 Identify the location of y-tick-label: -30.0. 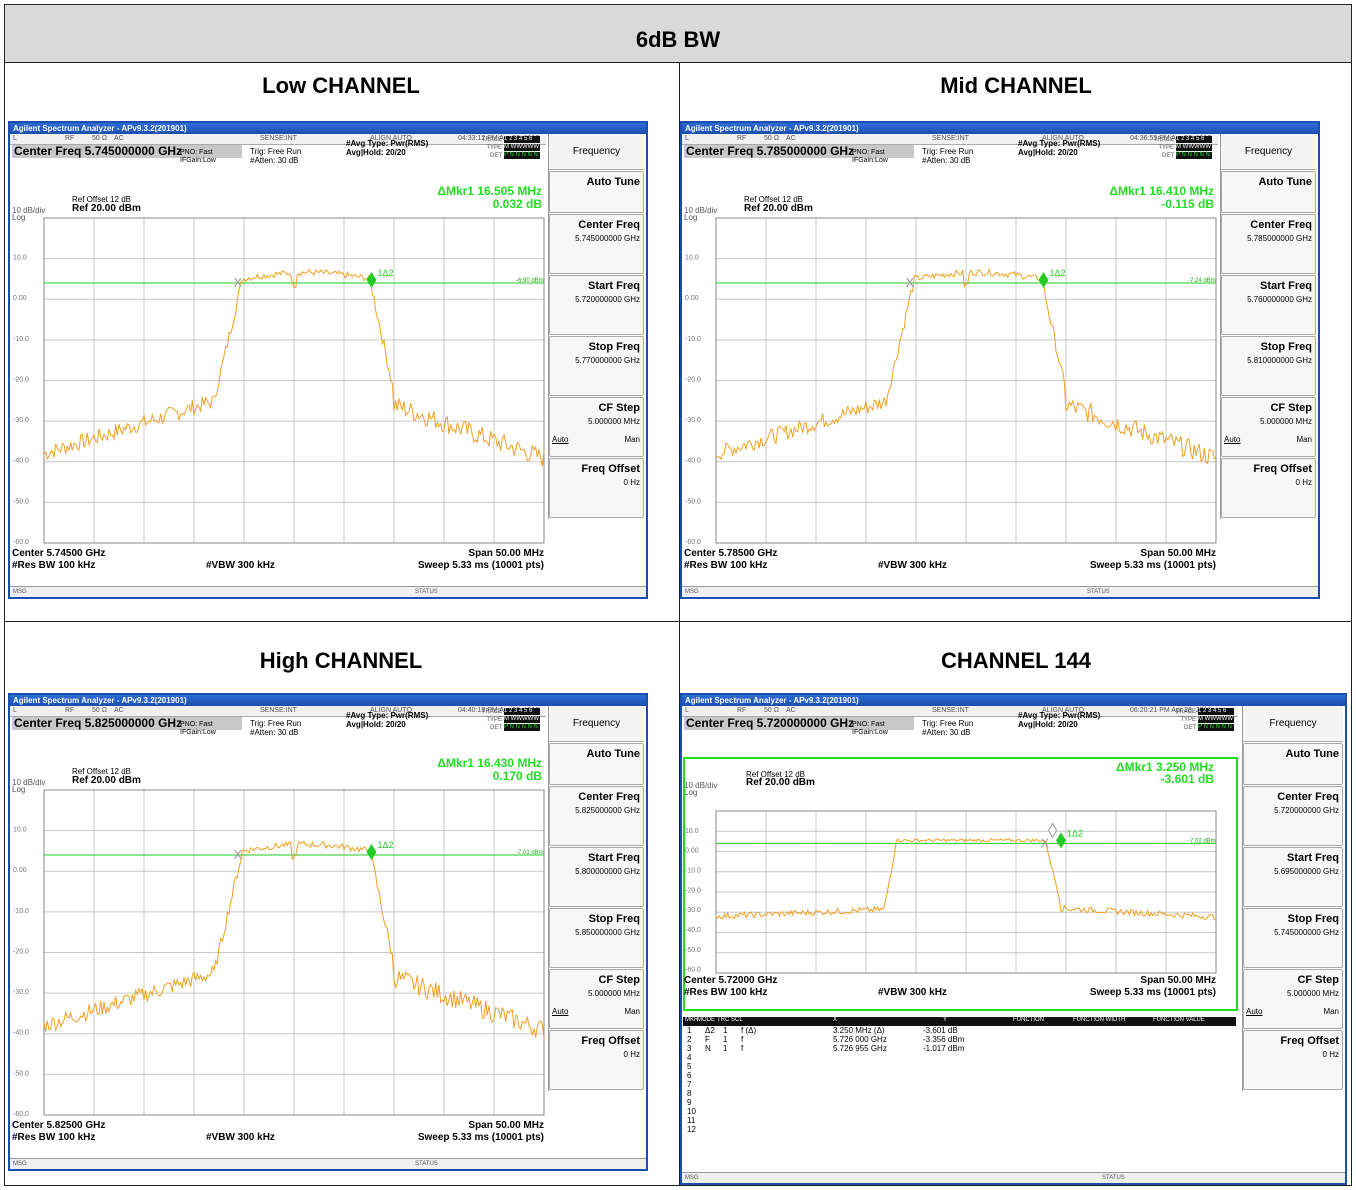
(21, 992).